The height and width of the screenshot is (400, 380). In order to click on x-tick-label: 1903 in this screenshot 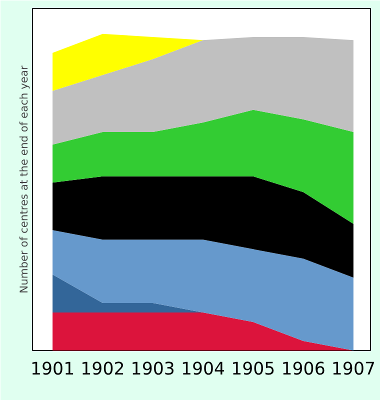, I will do `click(152, 370)`.